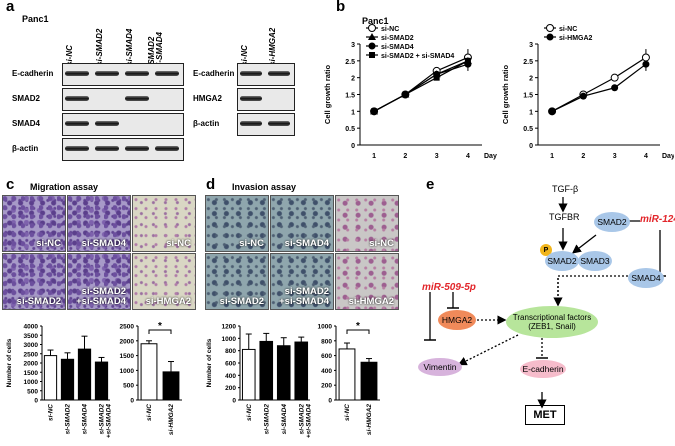 Image resolution: width=675 pixels, height=446 pixels. What do you see at coordinates (440, 367) in the screenshot?
I see `vimentin-node: Vimentin` at bounding box center [440, 367].